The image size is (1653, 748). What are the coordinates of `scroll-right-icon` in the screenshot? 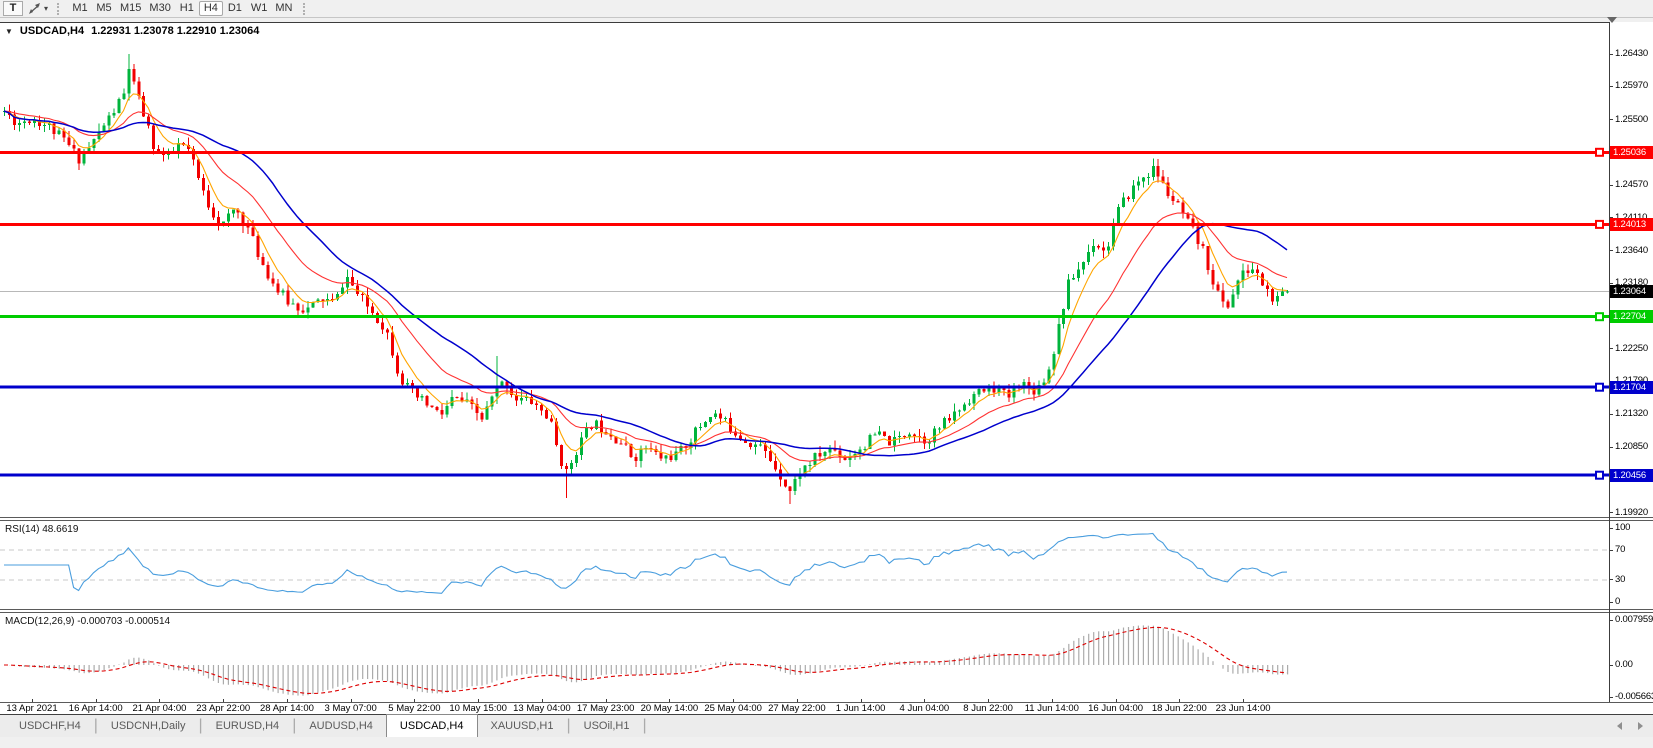 It's located at (1640, 726).